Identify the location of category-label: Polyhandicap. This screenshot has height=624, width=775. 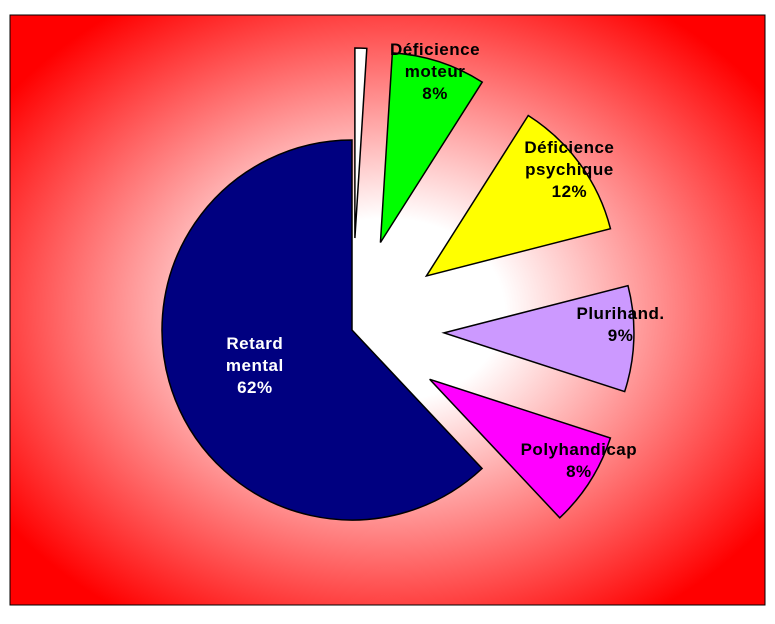
(579, 449).